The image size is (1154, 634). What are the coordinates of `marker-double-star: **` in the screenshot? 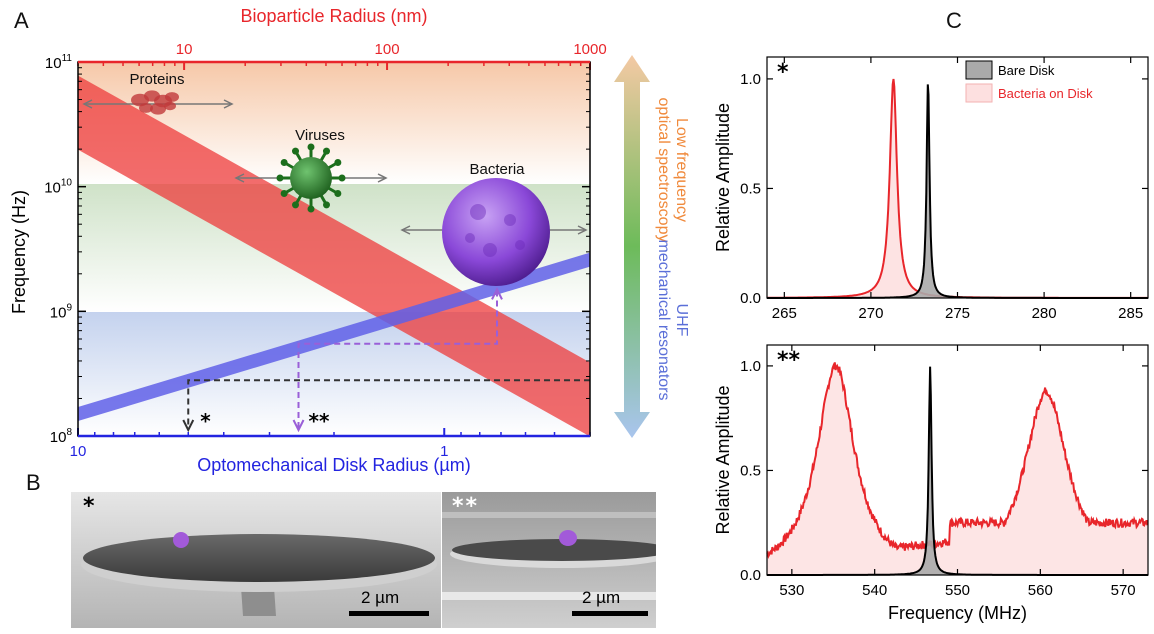 It's located at (319, 421).